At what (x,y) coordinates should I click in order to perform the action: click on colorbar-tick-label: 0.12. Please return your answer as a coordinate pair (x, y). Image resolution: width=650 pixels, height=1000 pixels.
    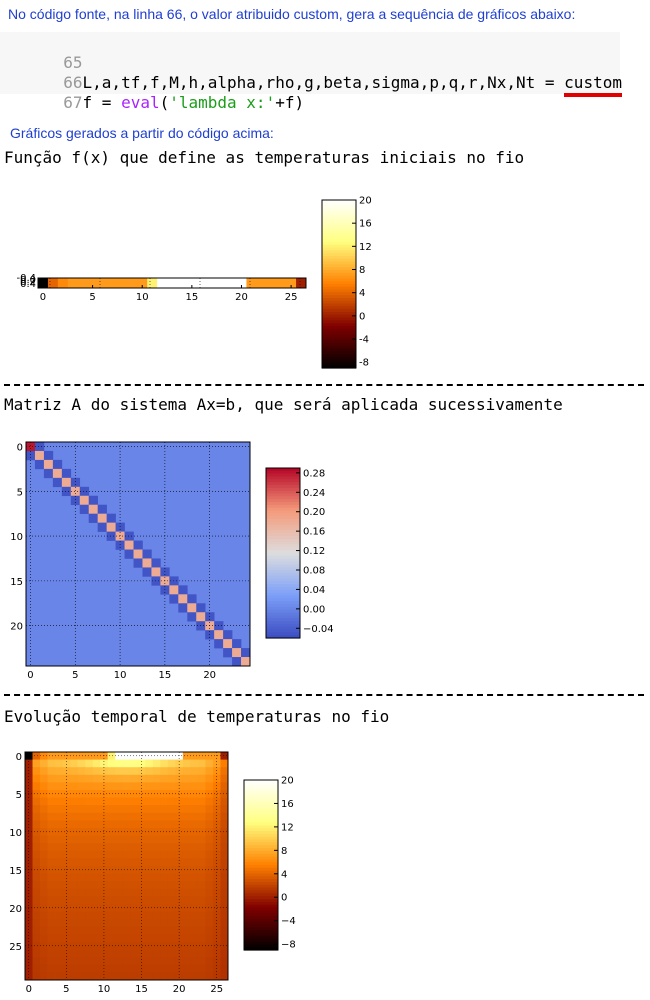
    Looking at the image, I should click on (314, 551).